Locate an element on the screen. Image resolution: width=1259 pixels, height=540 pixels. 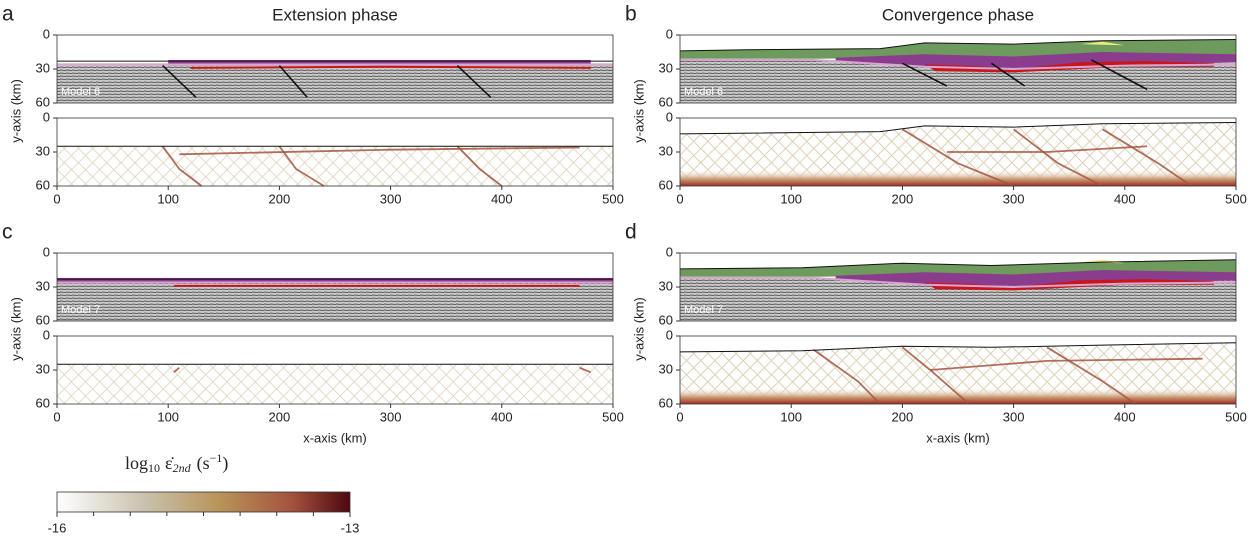
subscript: 2nd is located at coordinates (182, 468).